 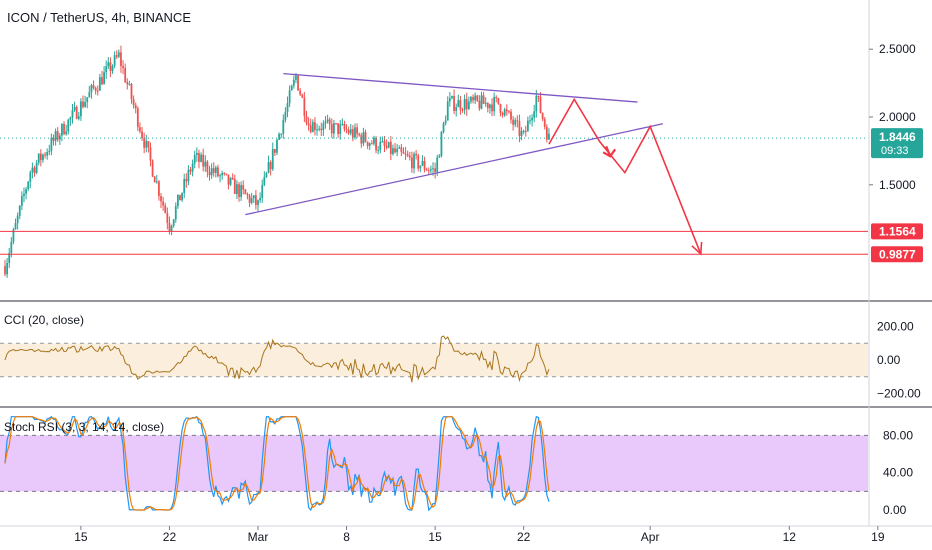 I want to click on time-axis-tick: Apr, so click(x=650, y=535).